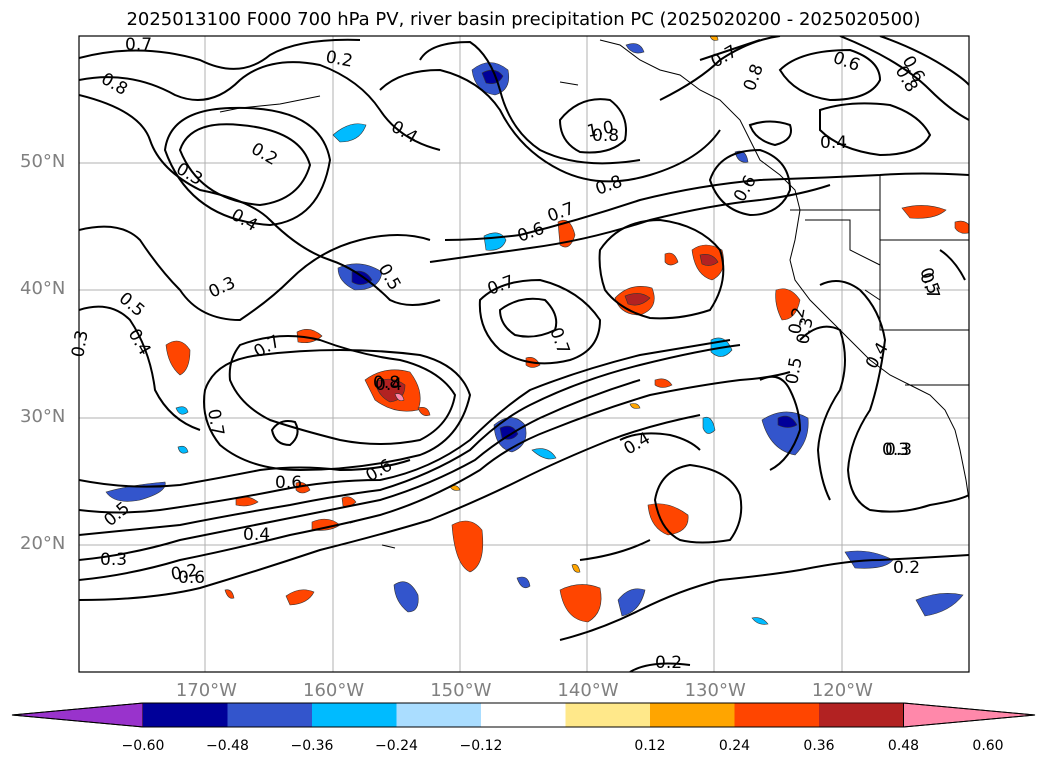 Image resolution: width=1047 pixels, height=765 pixels. I want to click on lat-label: 50°N, so click(43, 162).